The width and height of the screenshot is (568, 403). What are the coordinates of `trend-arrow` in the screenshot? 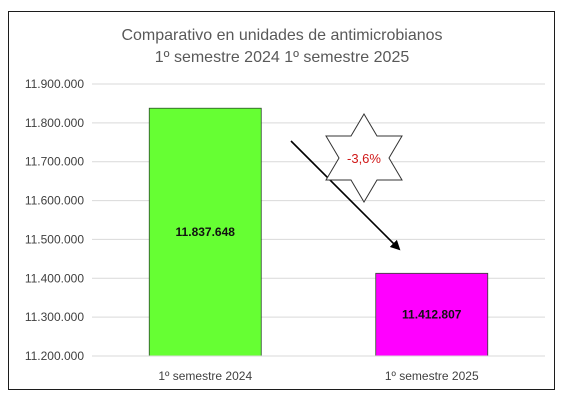 It's located at (345, 195).